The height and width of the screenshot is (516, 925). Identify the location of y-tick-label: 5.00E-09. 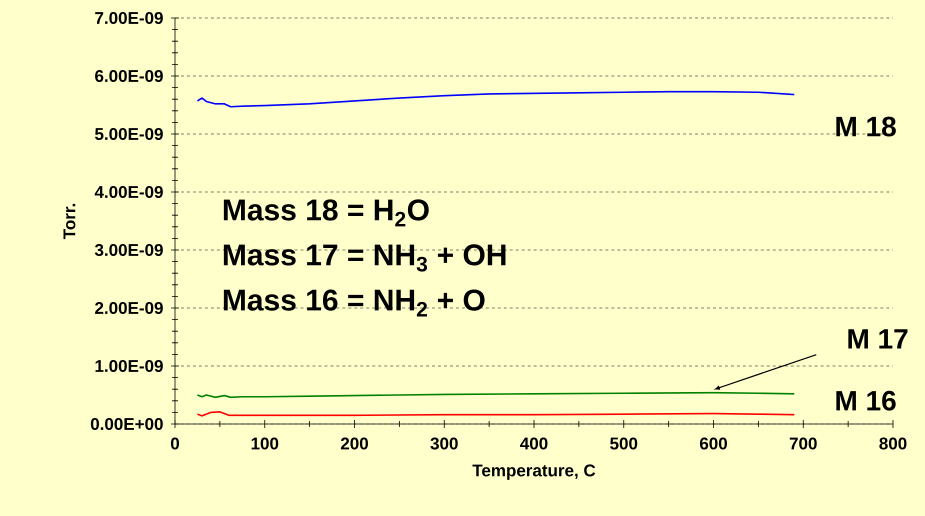
(129, 134).